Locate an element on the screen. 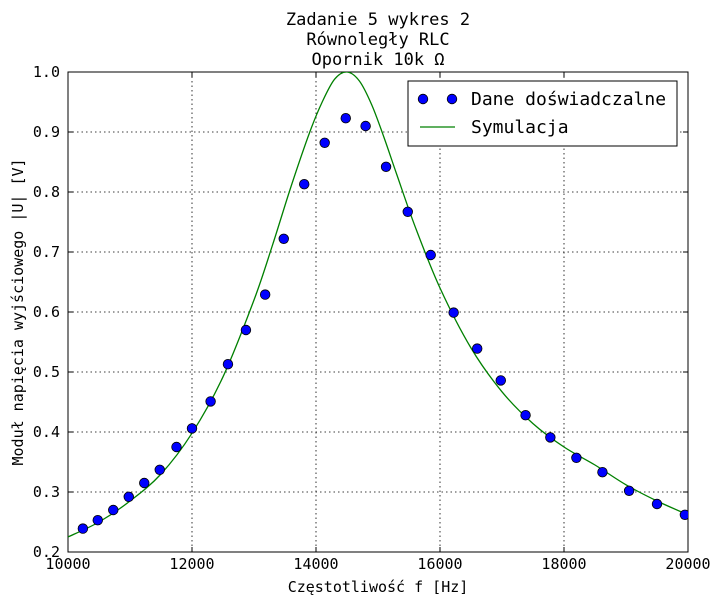 The image size is (718, 607). y-tick-label: 0.6 is located at coordinates (46, 312).